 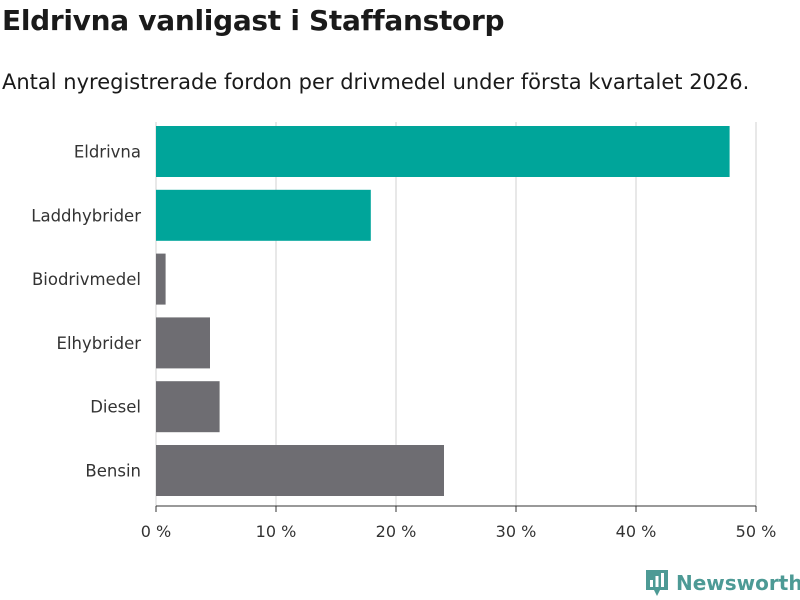 I want to click on category-label: Eldrivna, so click(x=107, y=152).